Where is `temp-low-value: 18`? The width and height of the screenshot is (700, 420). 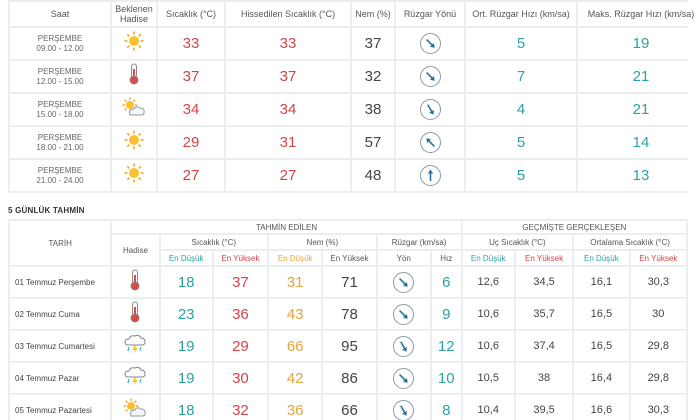 temp-low-value: 18 is located at coordinates (186, 282).